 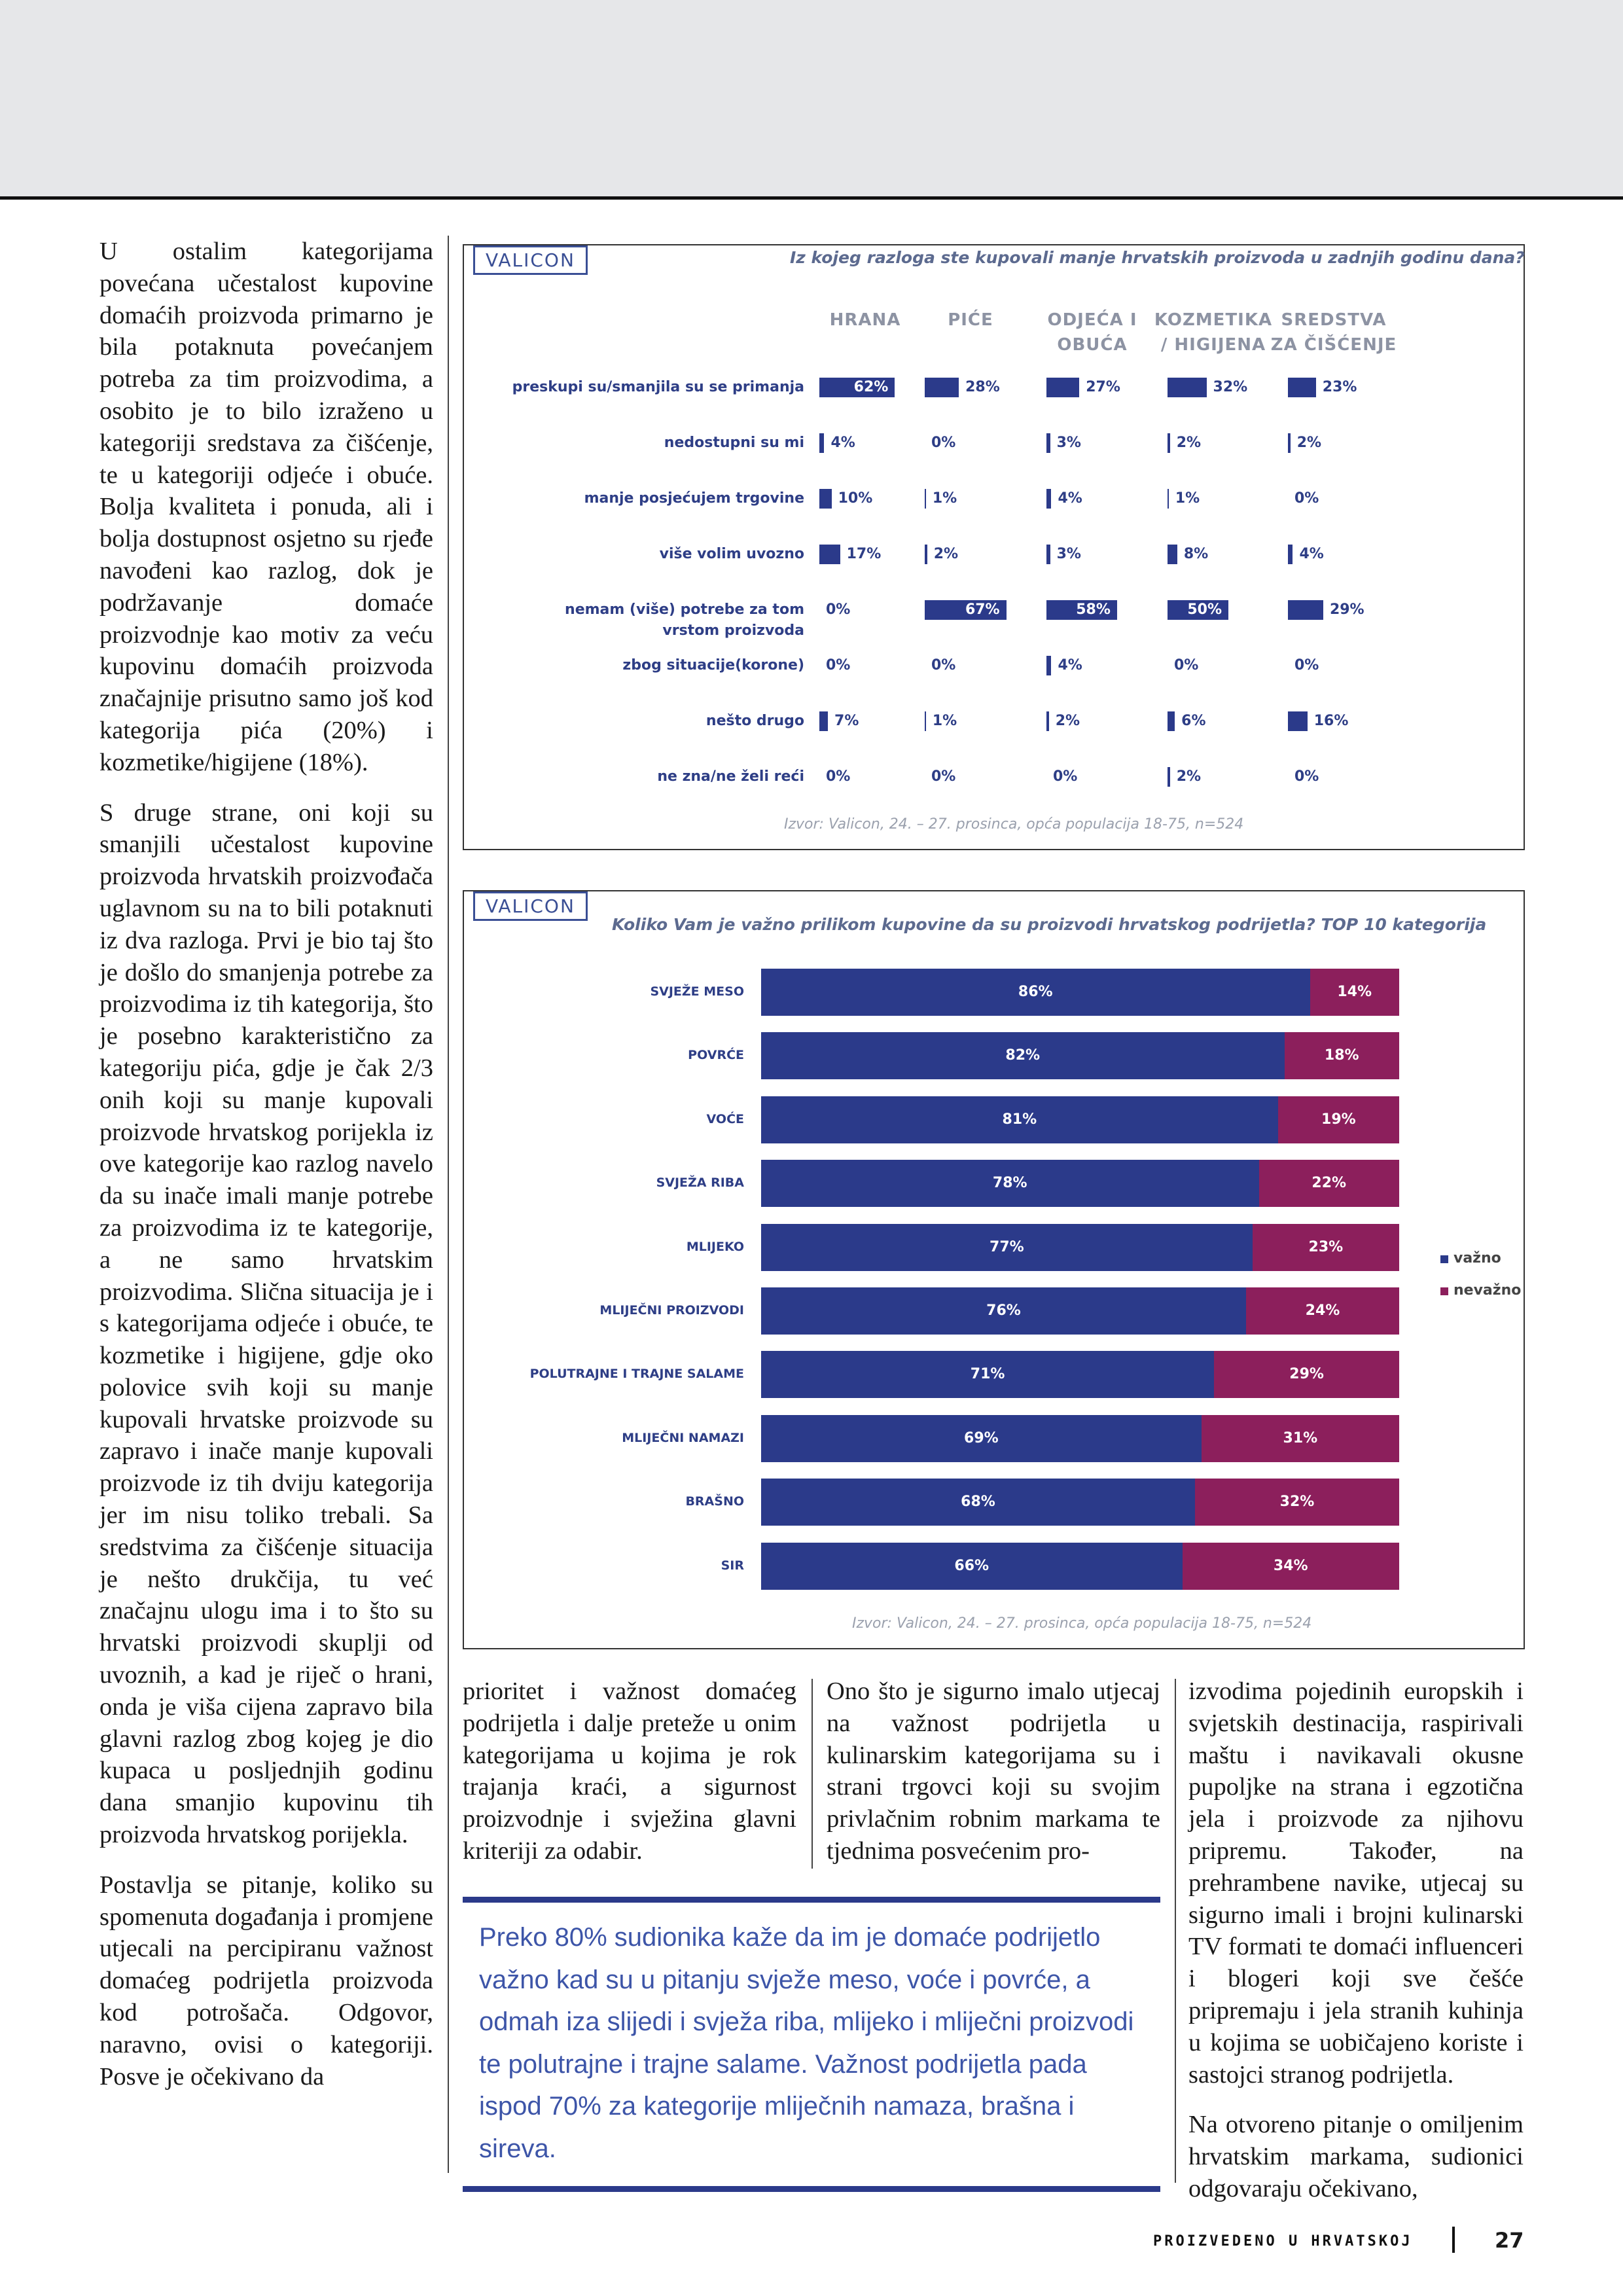 What do you see at coordinates (700, 1183) in the screenshot?
I see `category-label: SVJEŽA RIBA` at bounding box center [700, 1183].